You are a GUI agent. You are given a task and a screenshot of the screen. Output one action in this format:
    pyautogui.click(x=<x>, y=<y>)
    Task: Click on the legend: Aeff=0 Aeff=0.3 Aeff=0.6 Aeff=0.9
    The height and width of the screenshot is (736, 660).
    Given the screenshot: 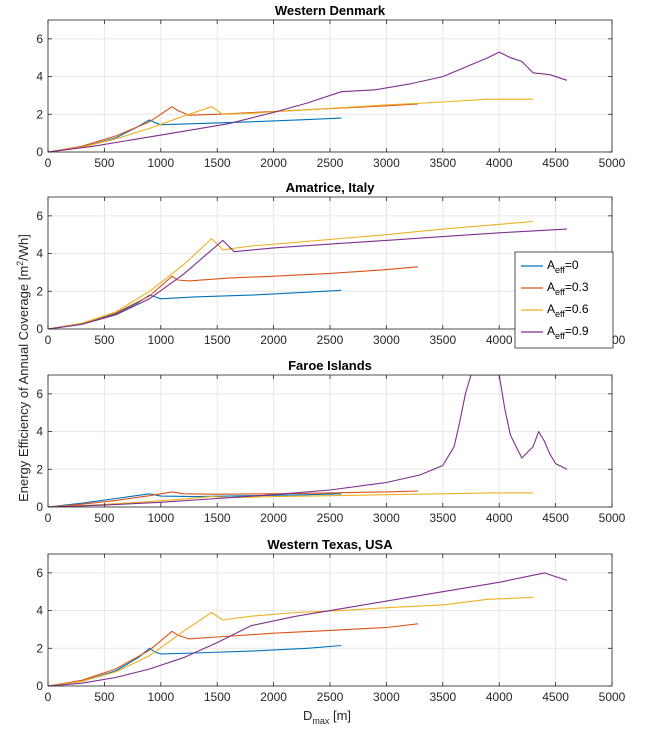 What is the action you would take?
    pyautogui.click(x=564, y=300)
    